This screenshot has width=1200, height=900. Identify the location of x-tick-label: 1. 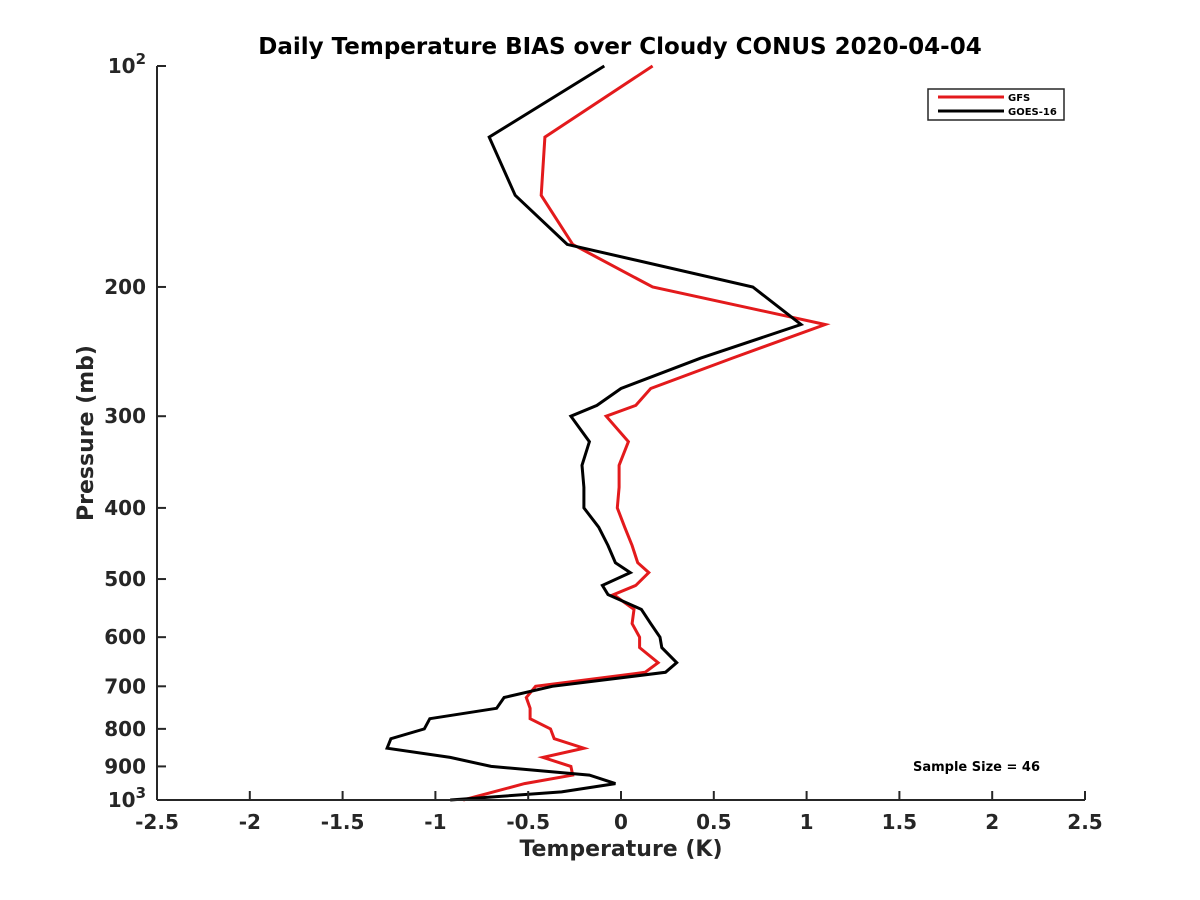
(807, 822).